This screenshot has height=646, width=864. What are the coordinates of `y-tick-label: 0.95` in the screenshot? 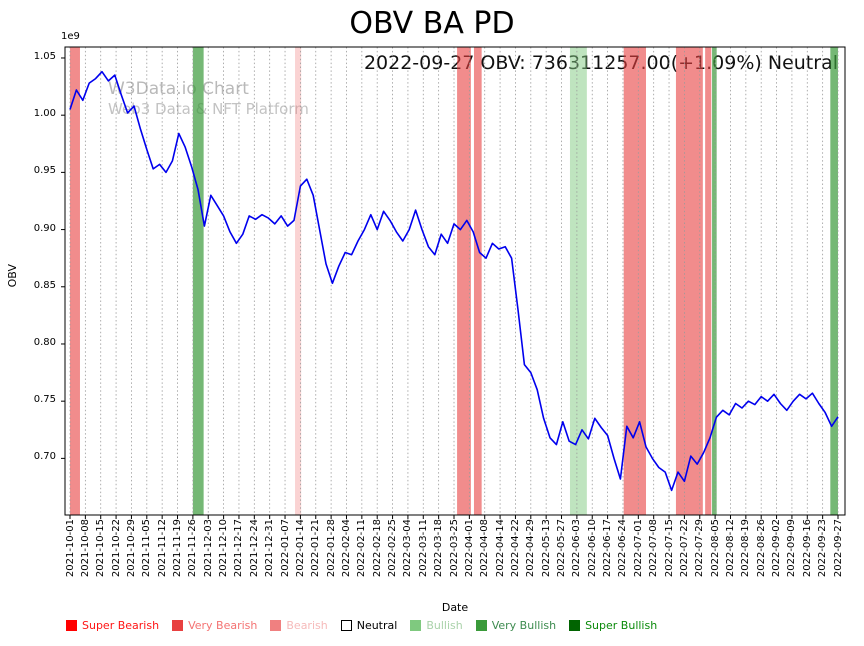 It's located at (44, 171).